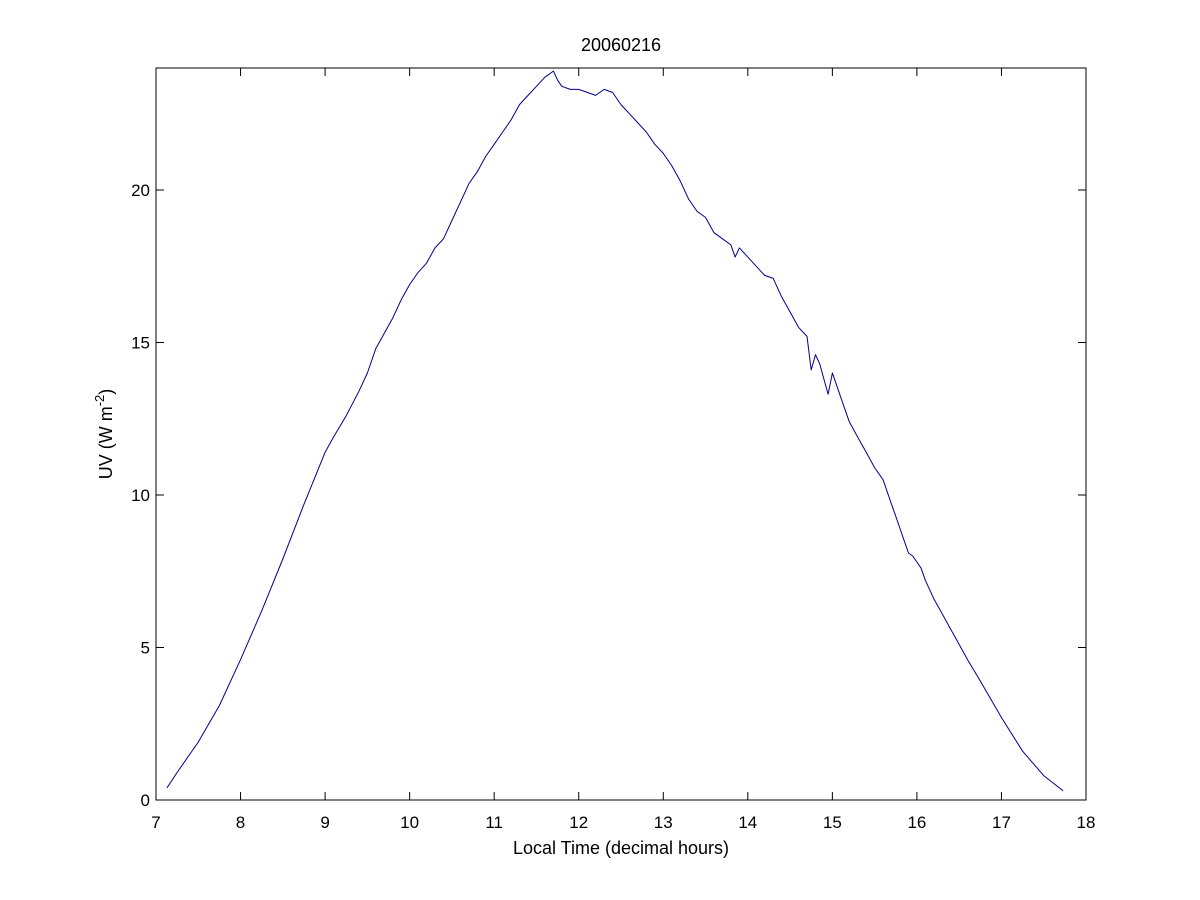  Describe the element at coordinates (99, 401) in the screenshot. I see `y-axis-label-superscript: -2` at that location.